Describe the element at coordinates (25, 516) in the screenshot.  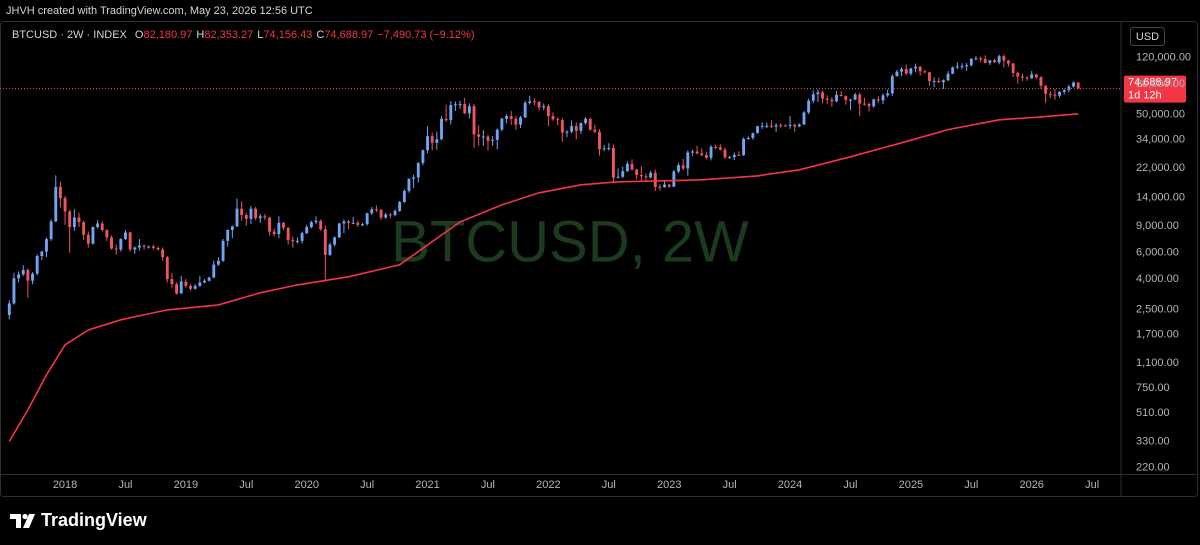
I see `logo-dot` at that location.